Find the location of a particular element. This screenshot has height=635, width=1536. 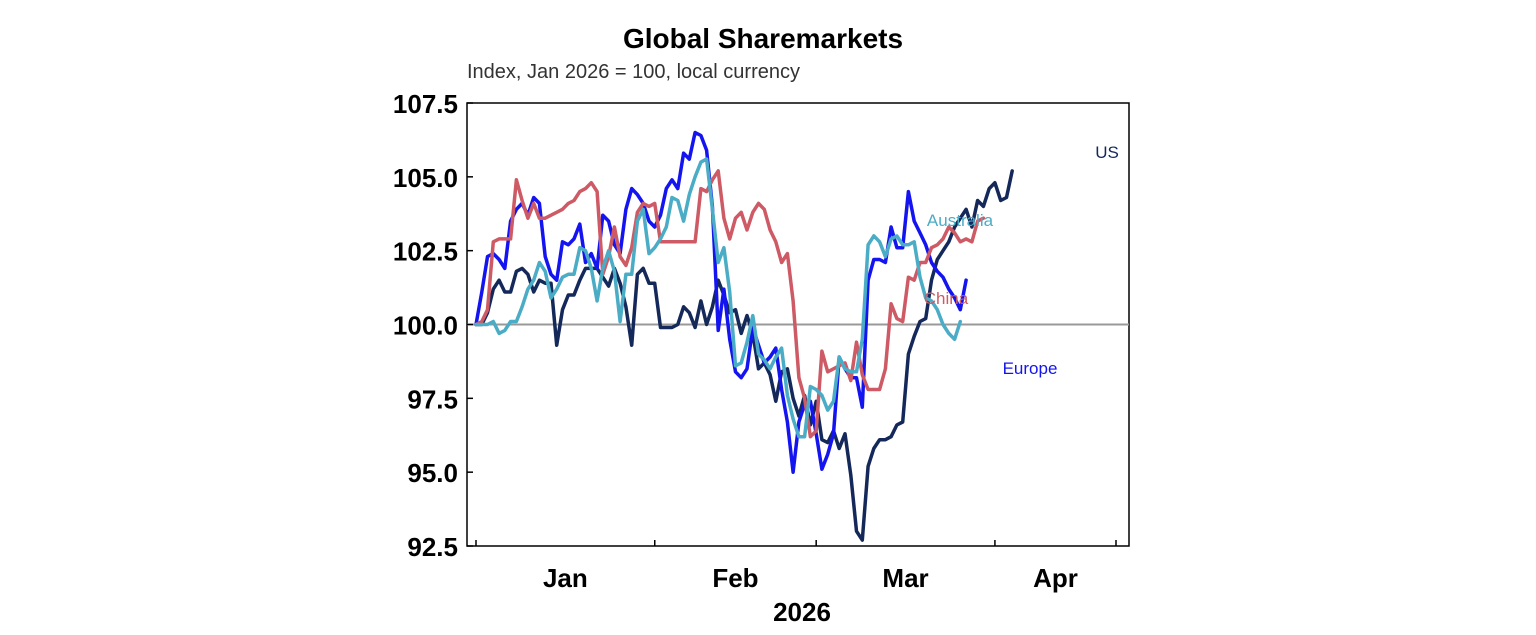

y-tick-label: 97.5 is located at coordinates (432, 399).